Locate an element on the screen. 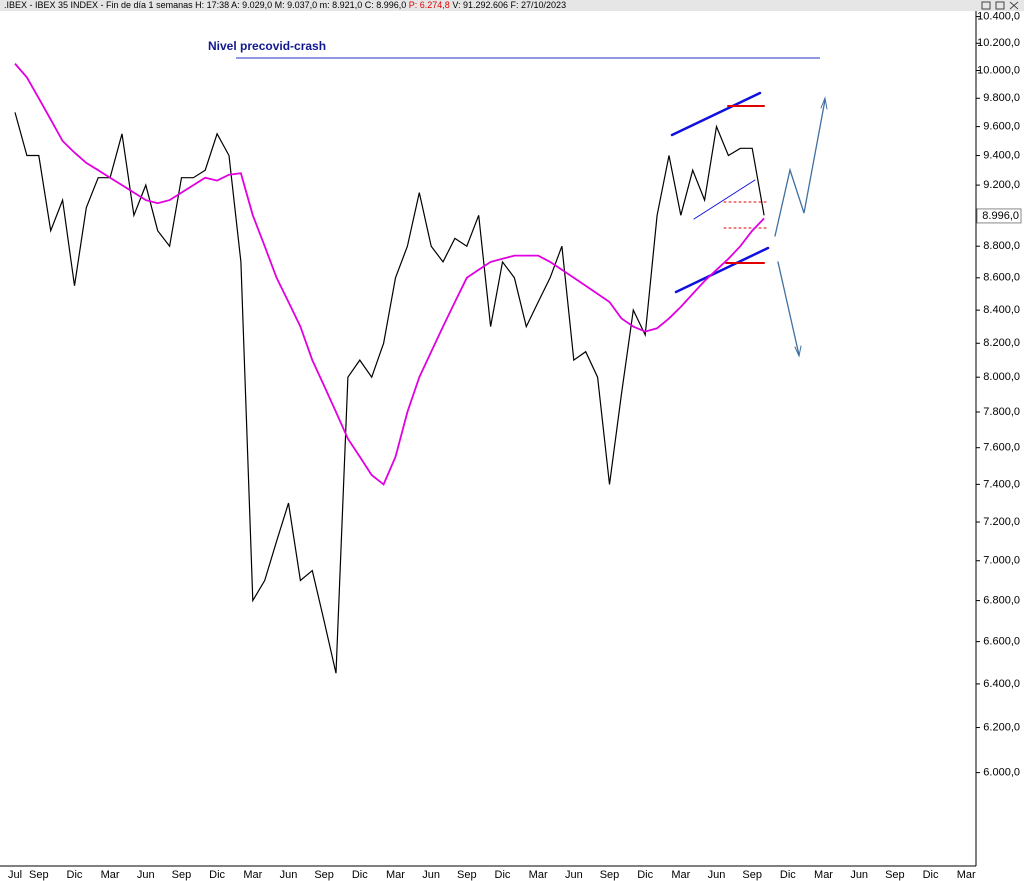 The image size is (1024, 881). maximize-button is located at coordinates (1000, 5).